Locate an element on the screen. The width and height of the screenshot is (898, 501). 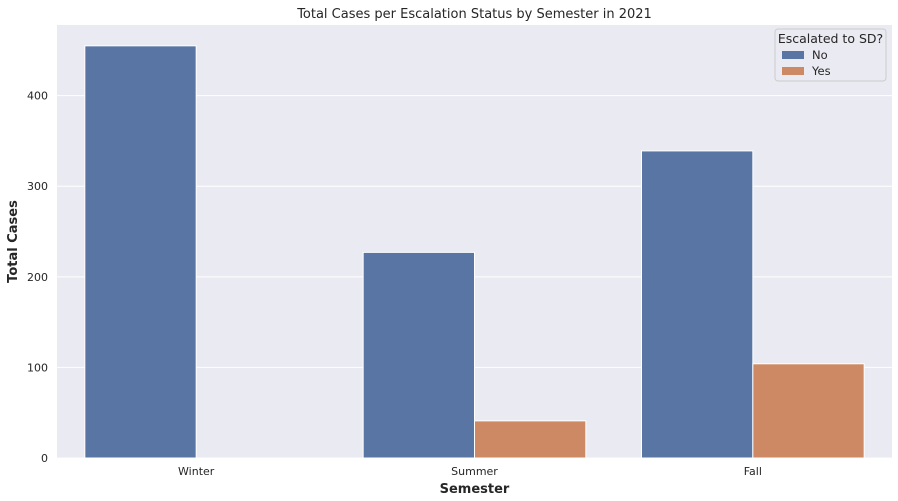
bar-no-fall is located at coordinates (697, 304).